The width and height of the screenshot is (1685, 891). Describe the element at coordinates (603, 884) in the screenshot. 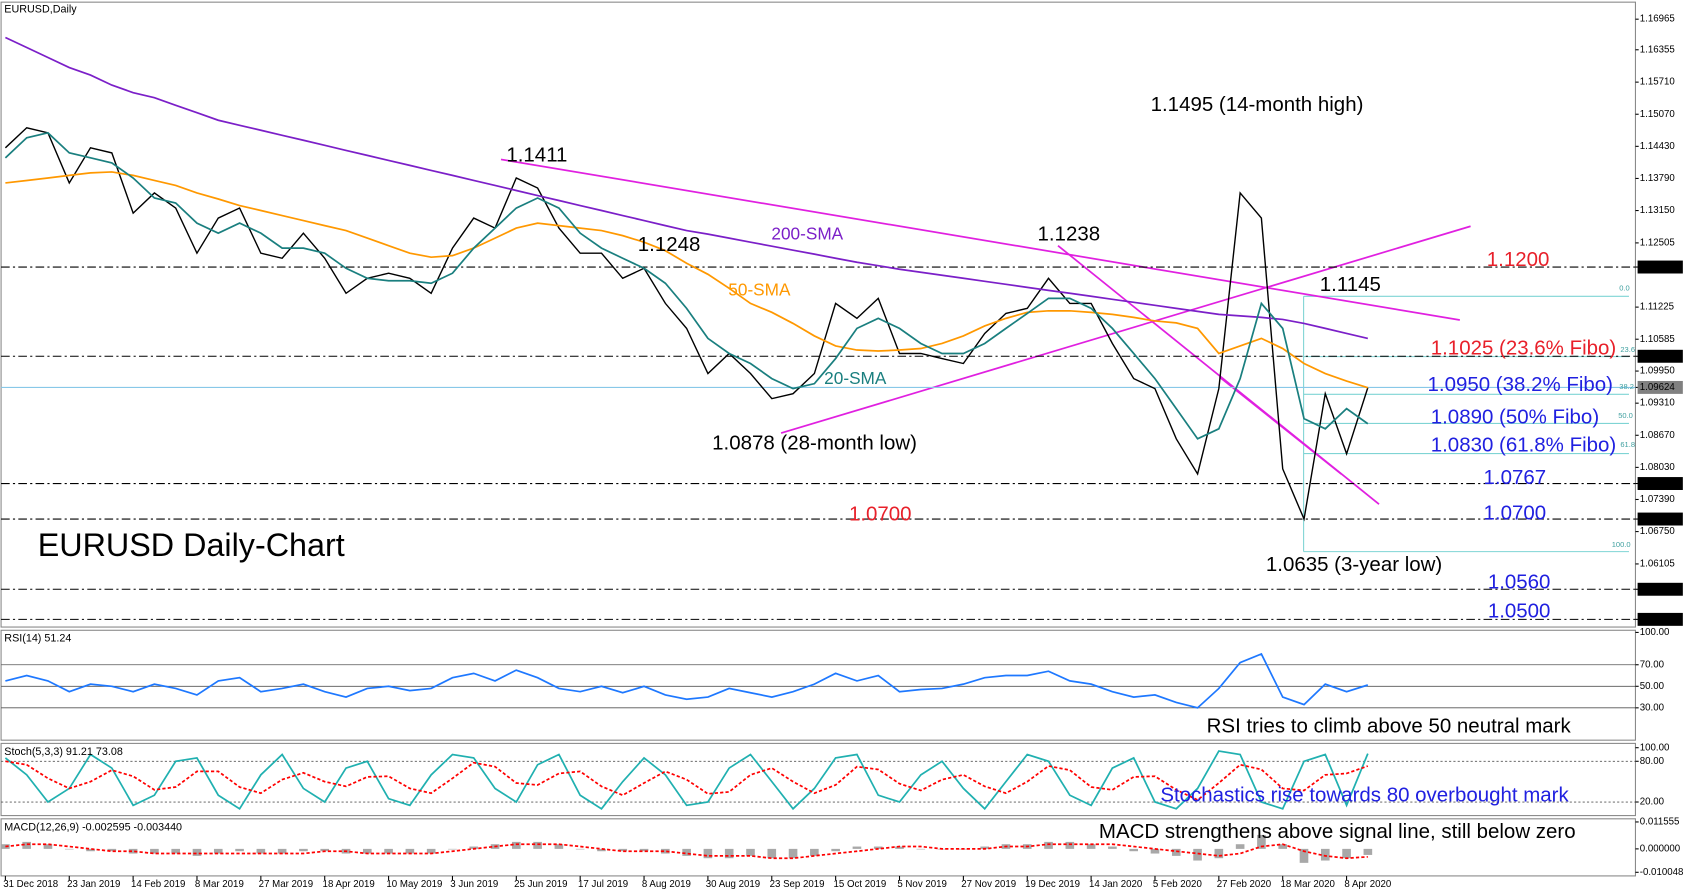

I see `x-tick-label: 17 Jul 2019` at that location.